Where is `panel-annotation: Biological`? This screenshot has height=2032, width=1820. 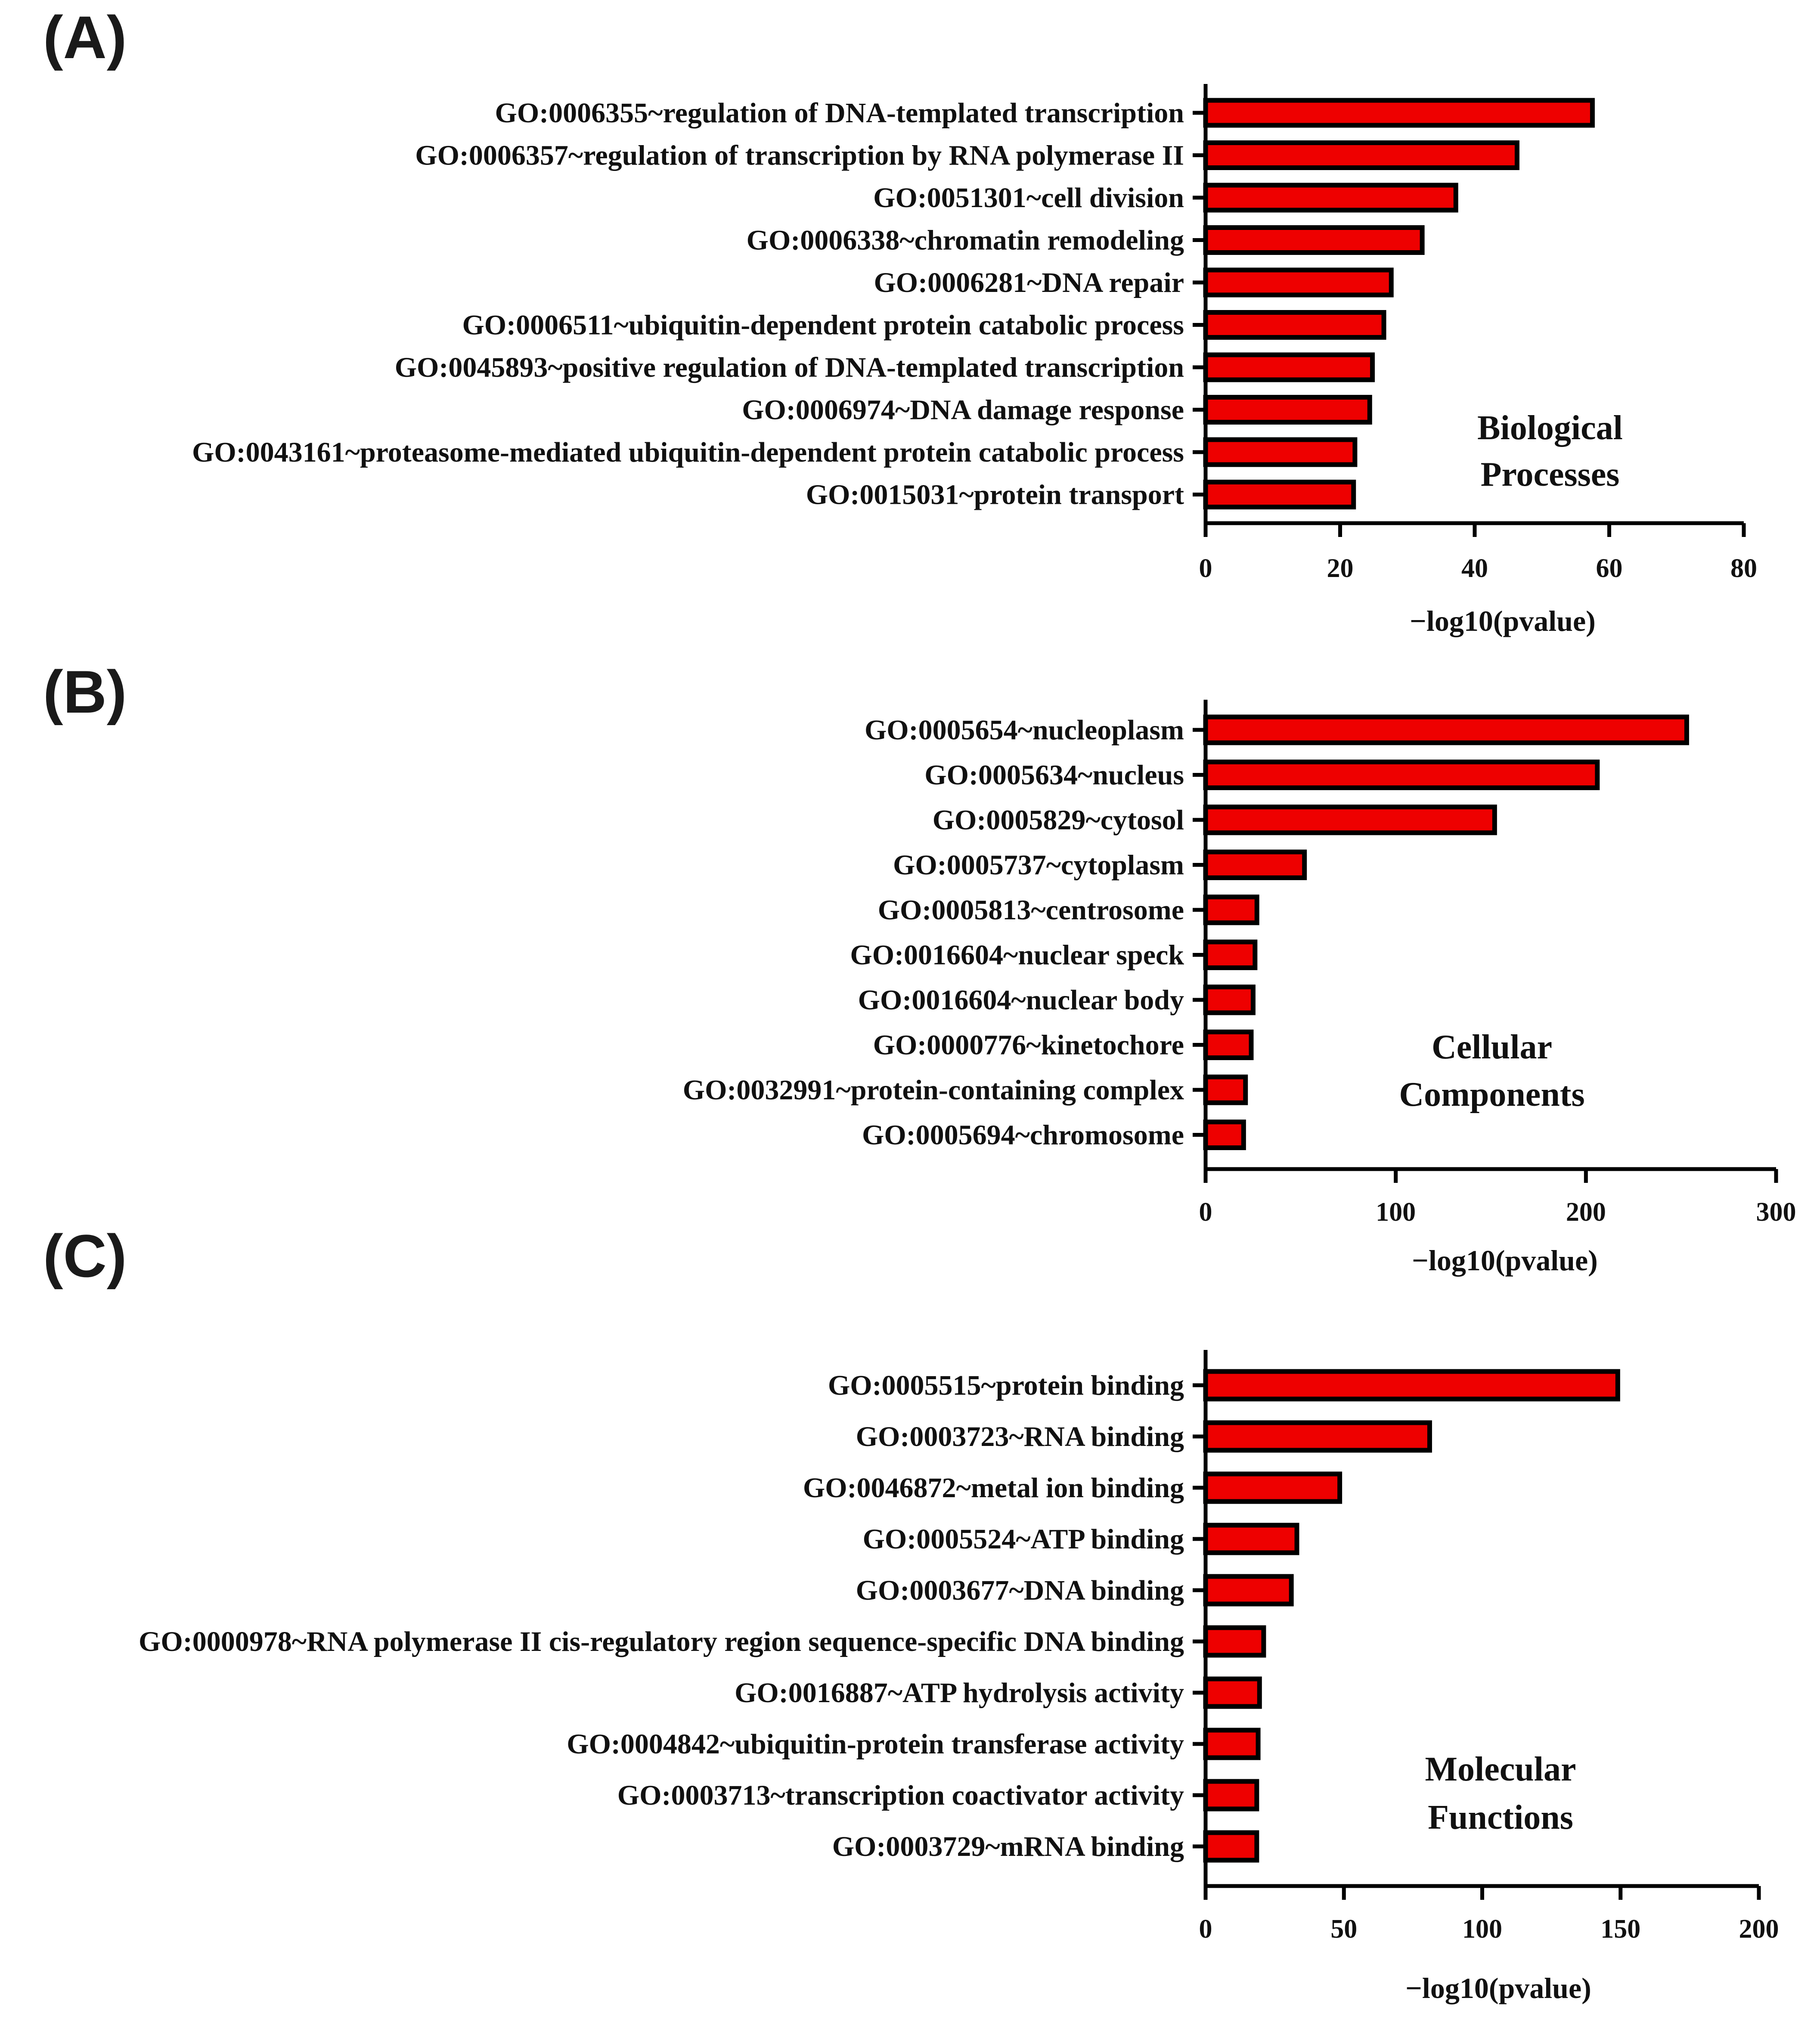
panel-annotation: Biological is located at coordinates (1550, 428).